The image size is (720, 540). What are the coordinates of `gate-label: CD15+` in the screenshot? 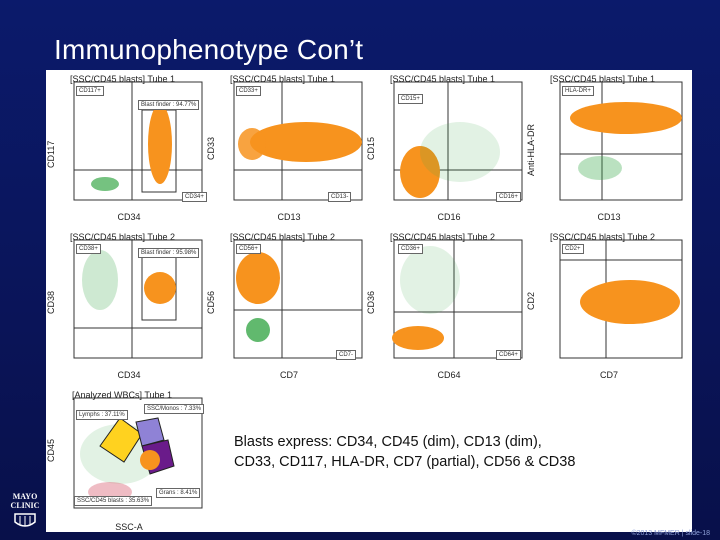 It's located at (410, 99).